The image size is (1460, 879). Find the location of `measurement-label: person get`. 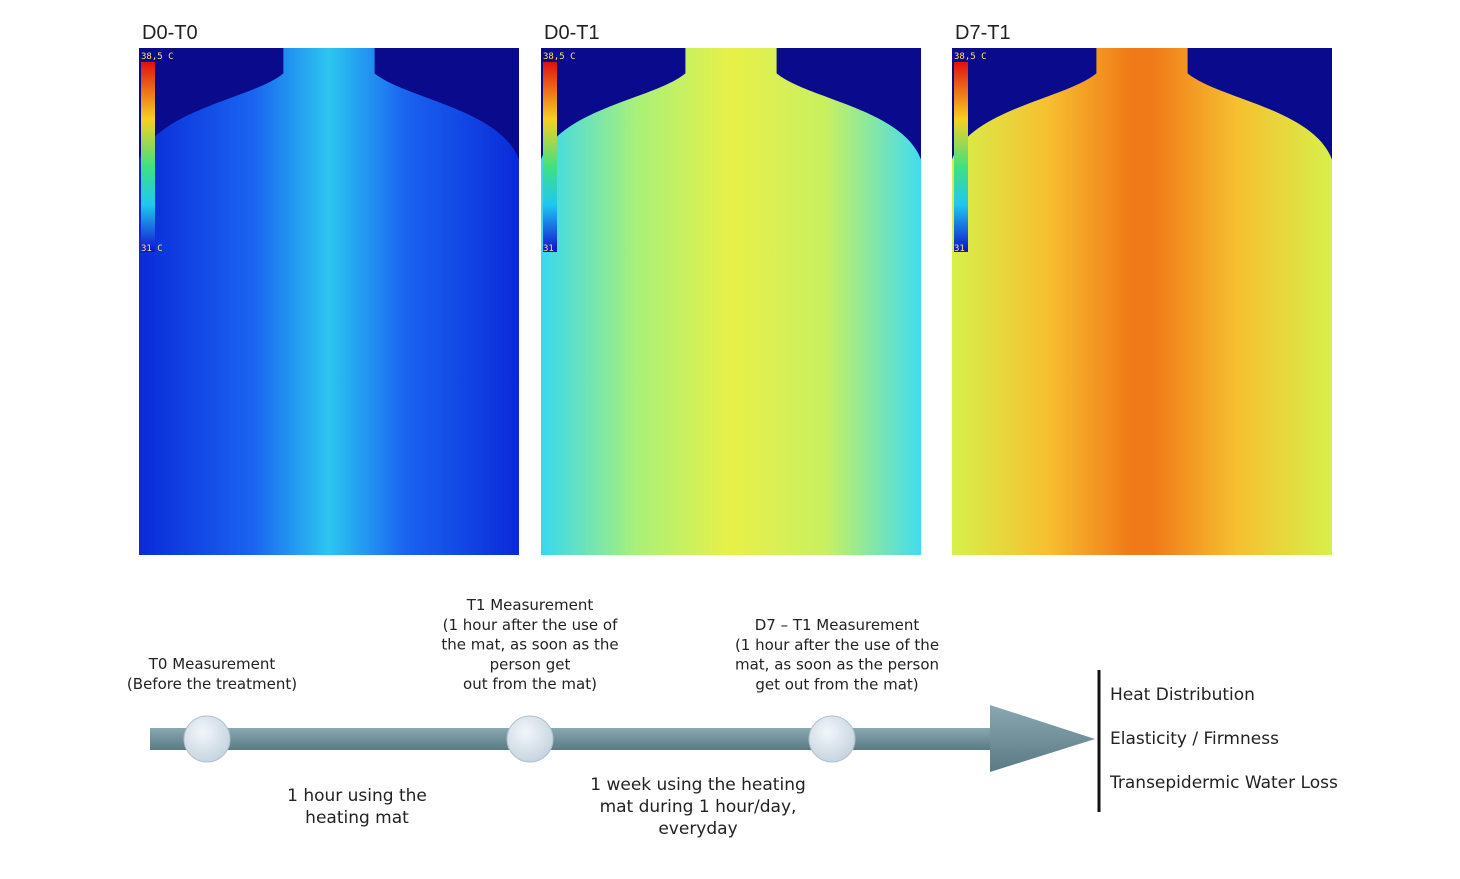

measurement-label: person get is located at coordinates (530, 664).